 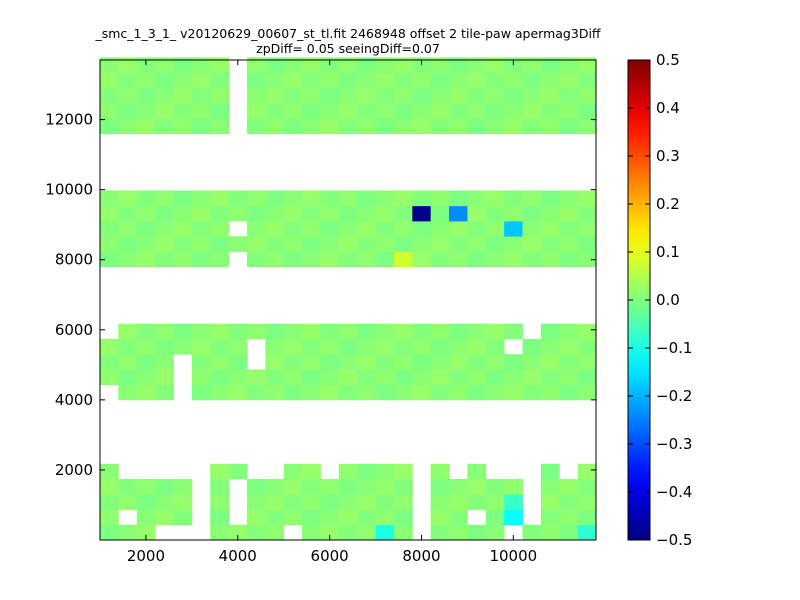 I want to click on colorbar-tick-label: −0.5, so click(x=674, y=540).